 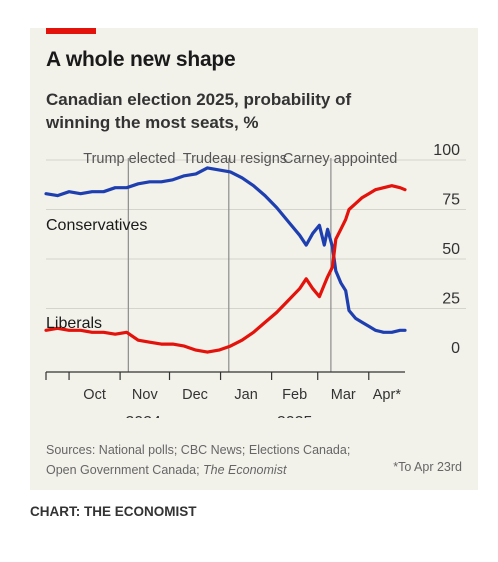 What do you see at coordinates (295, 416) in the screenshot?
I see `year-label-2025: 2025` at bounding box center [295, 416].